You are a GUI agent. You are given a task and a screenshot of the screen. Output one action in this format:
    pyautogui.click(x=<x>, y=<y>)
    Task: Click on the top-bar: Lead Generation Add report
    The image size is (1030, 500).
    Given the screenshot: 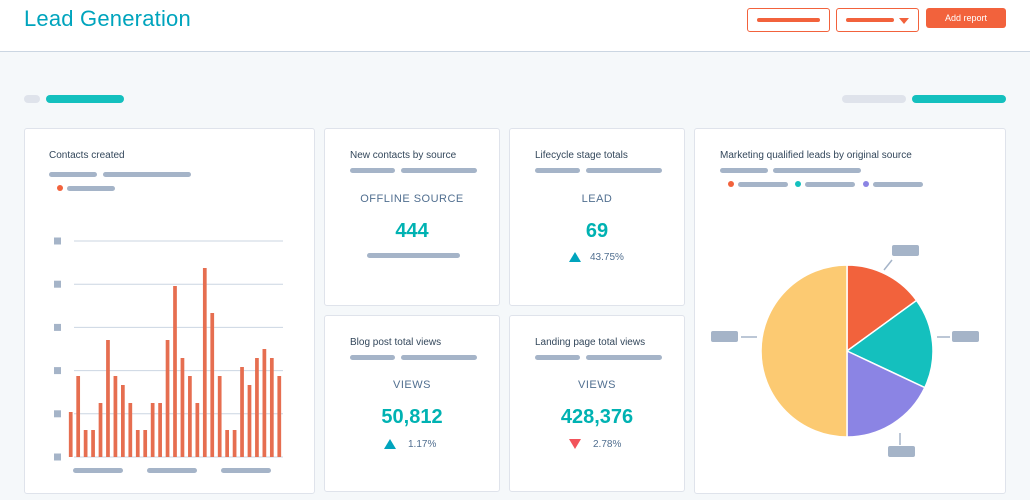 What is the action you would take?
    pyautogui.click(x=515, y=26)
    